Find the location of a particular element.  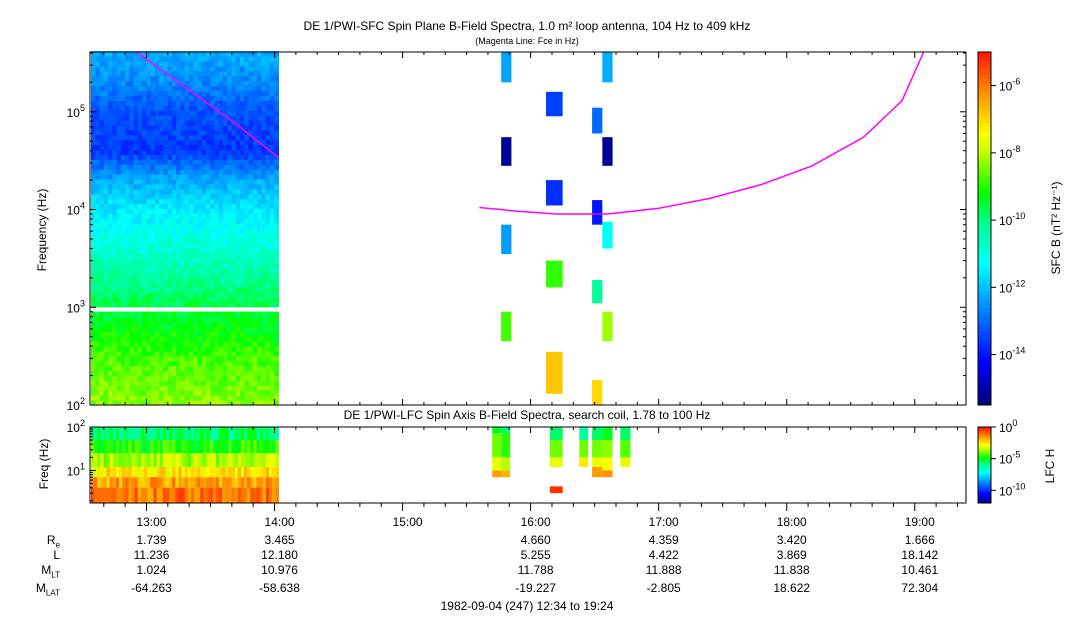

ephemeris-value-l: 11.236 is located at coordinates (151, 555).